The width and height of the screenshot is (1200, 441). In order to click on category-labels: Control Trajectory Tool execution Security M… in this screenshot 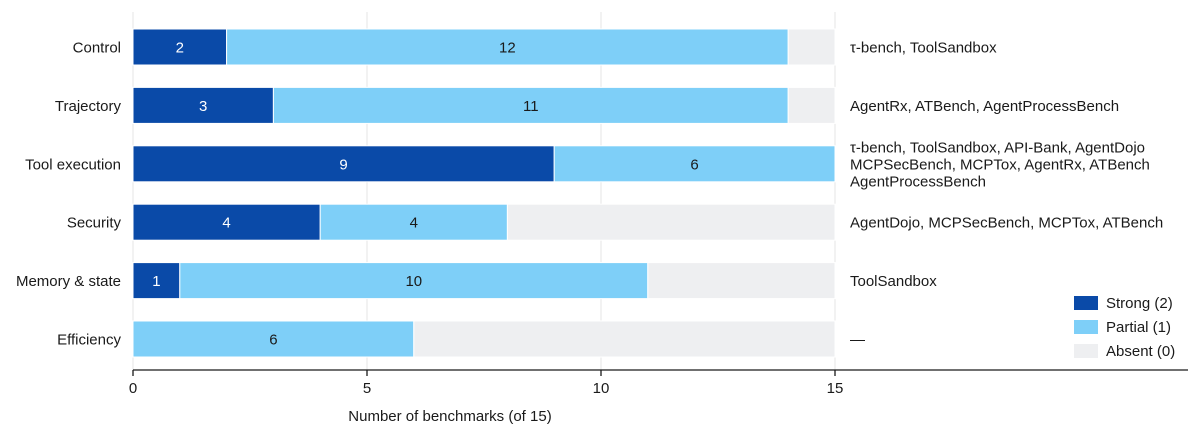, I will do `click(69, 194)`.